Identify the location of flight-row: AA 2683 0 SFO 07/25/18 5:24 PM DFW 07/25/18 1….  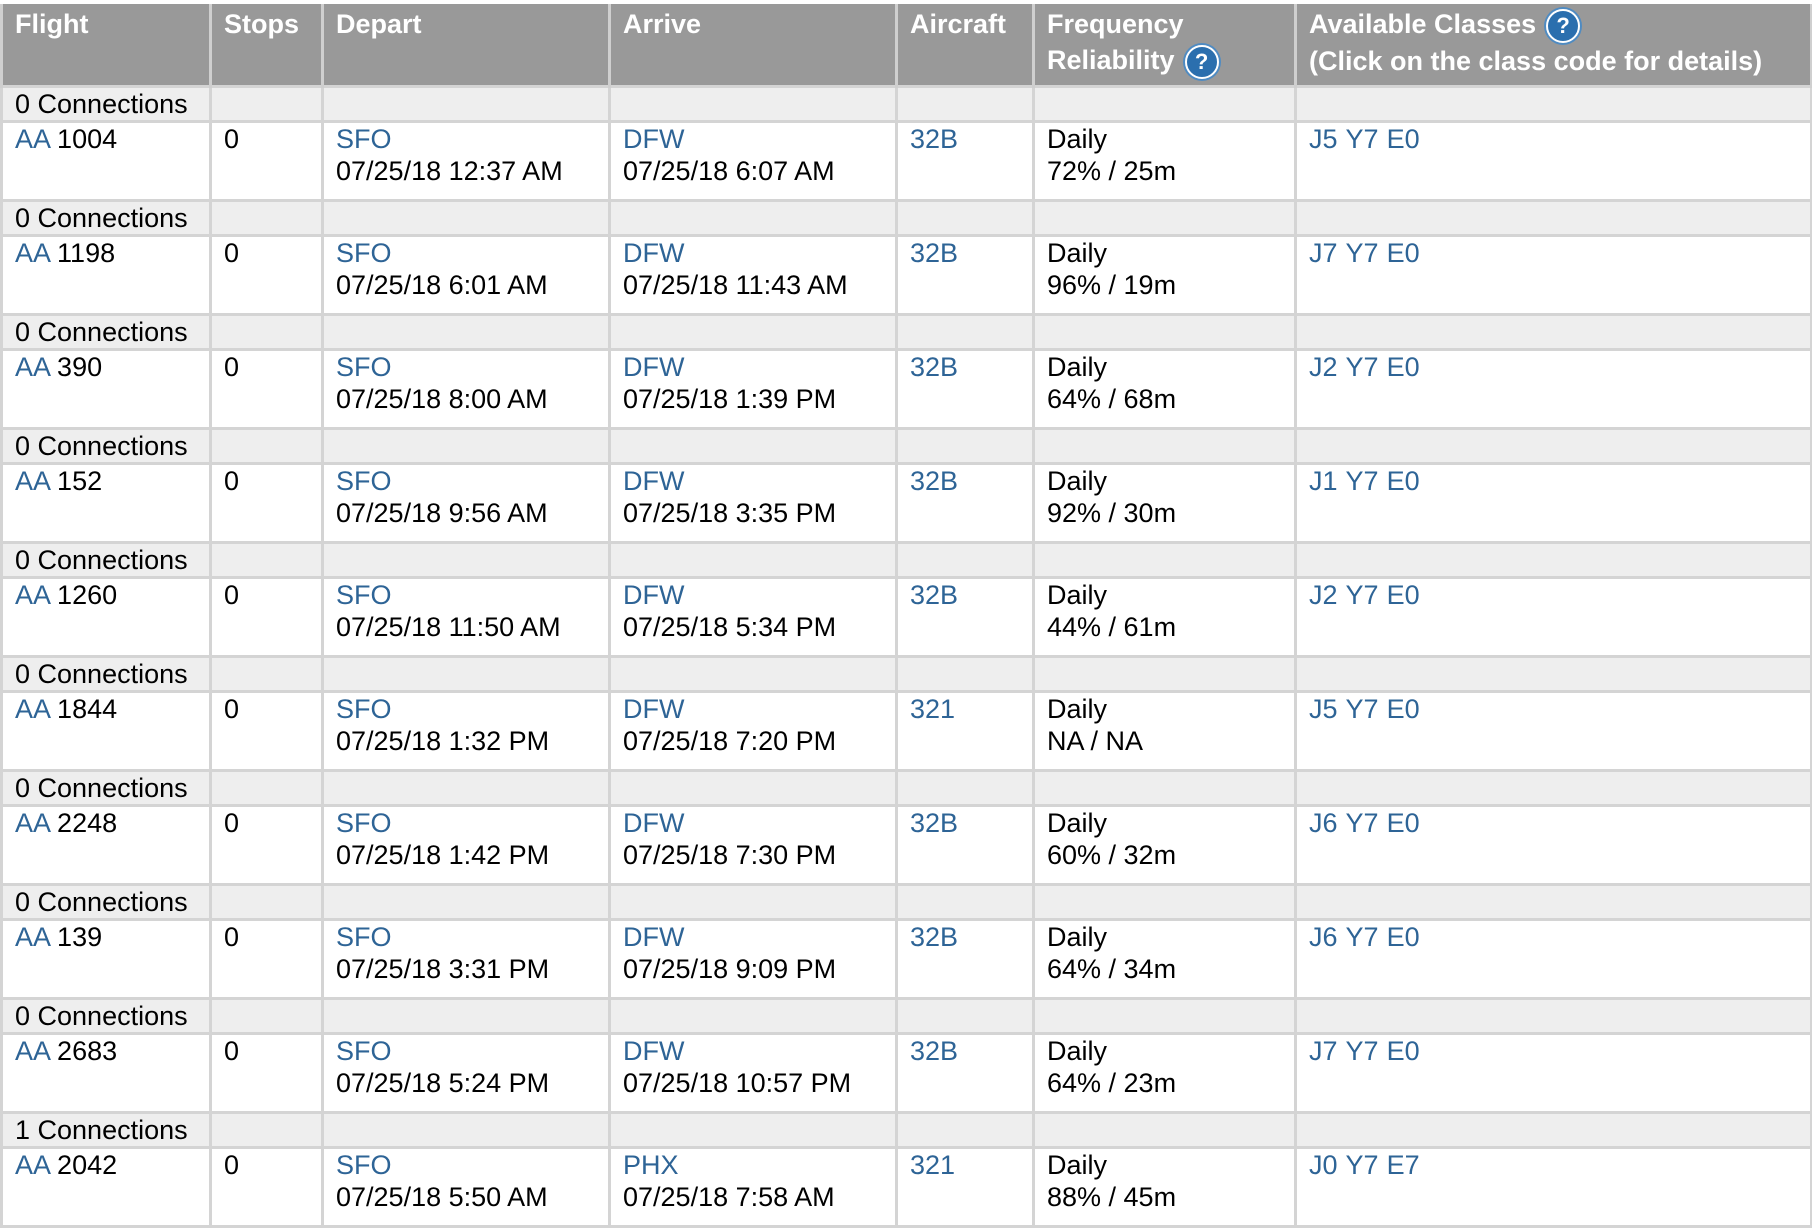
(906, 1072).